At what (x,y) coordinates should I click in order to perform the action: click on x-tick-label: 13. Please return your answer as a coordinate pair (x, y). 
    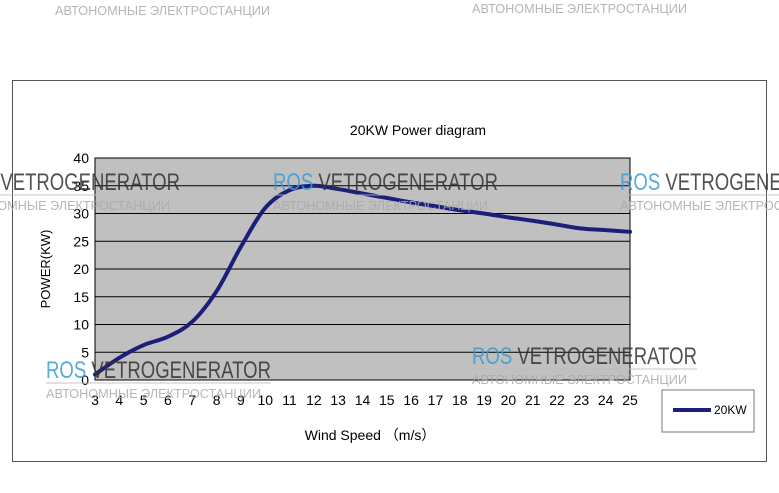
    Looking at the image, I should click on (338, 400).